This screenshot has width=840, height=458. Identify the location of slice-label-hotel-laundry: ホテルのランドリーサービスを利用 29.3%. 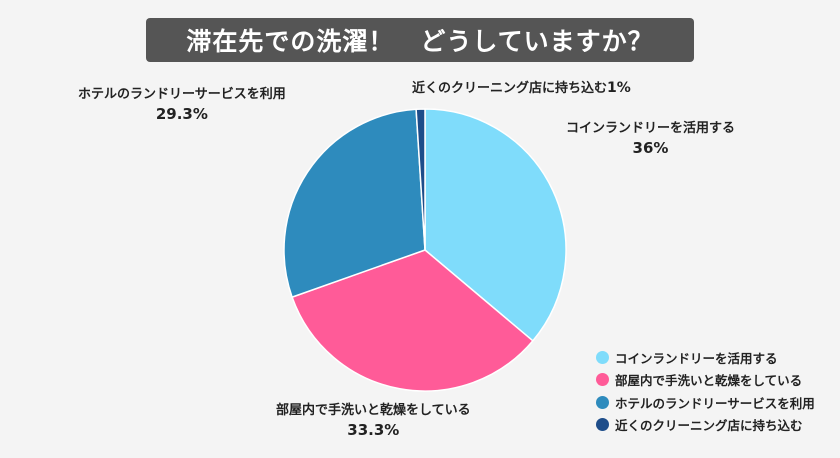
(182, 105).